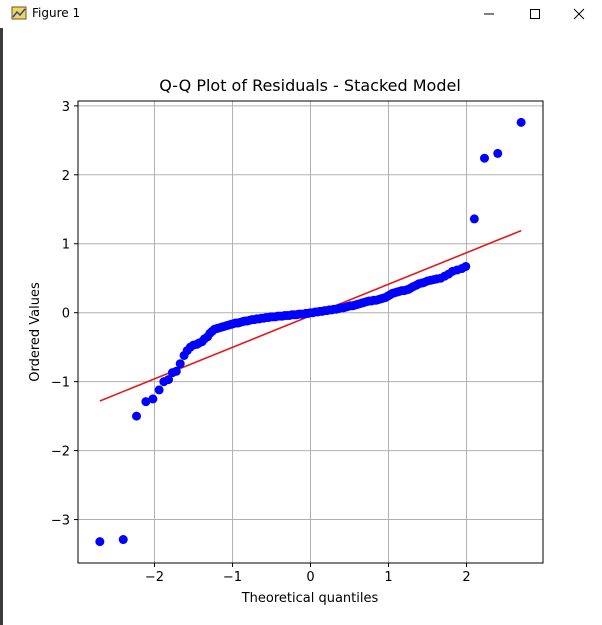 Image resolution: width=602 pixels, height=625 pixels. Describe the element at coordinates (388, 577) in the screenshot. I see `x-tick-label: 1` at that location.